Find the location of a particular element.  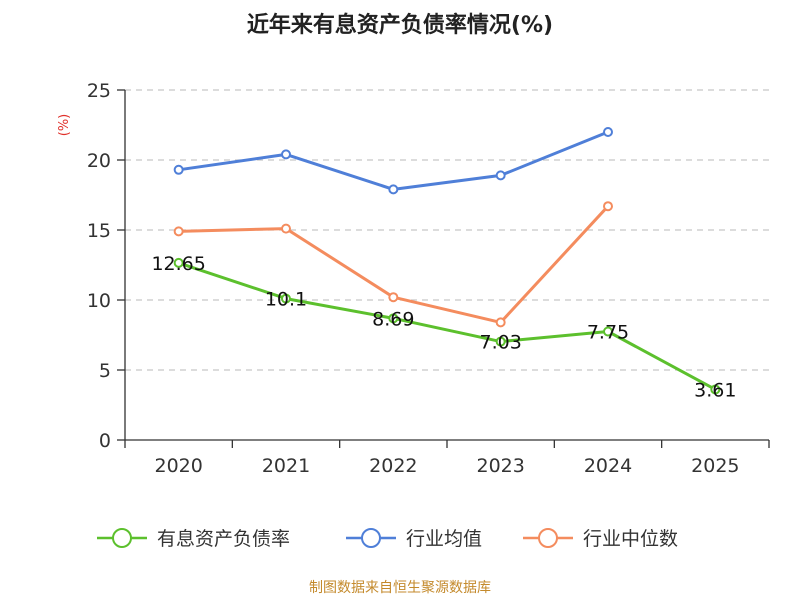

source-note: 制图数据来自恒生聚源数据库 is located at coordinates (400, 588).